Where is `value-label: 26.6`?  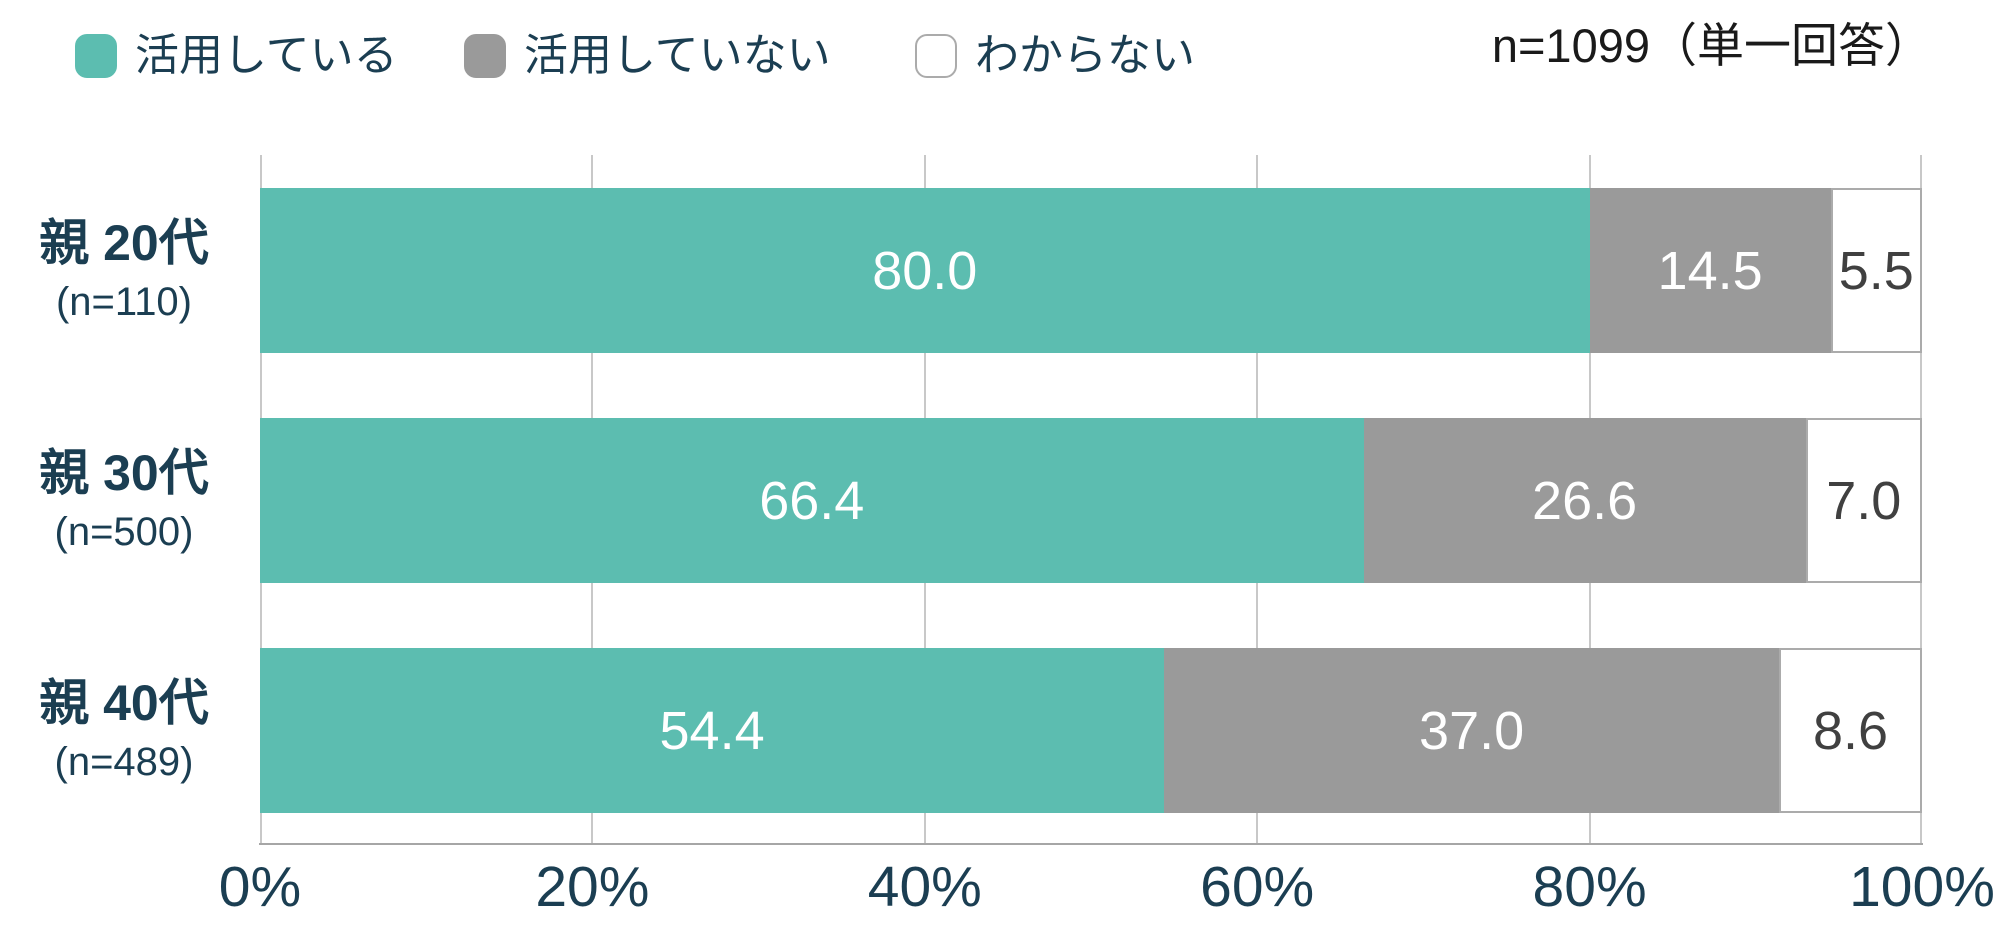
value-label: 26.6 is located at coordinates (1585, 500).